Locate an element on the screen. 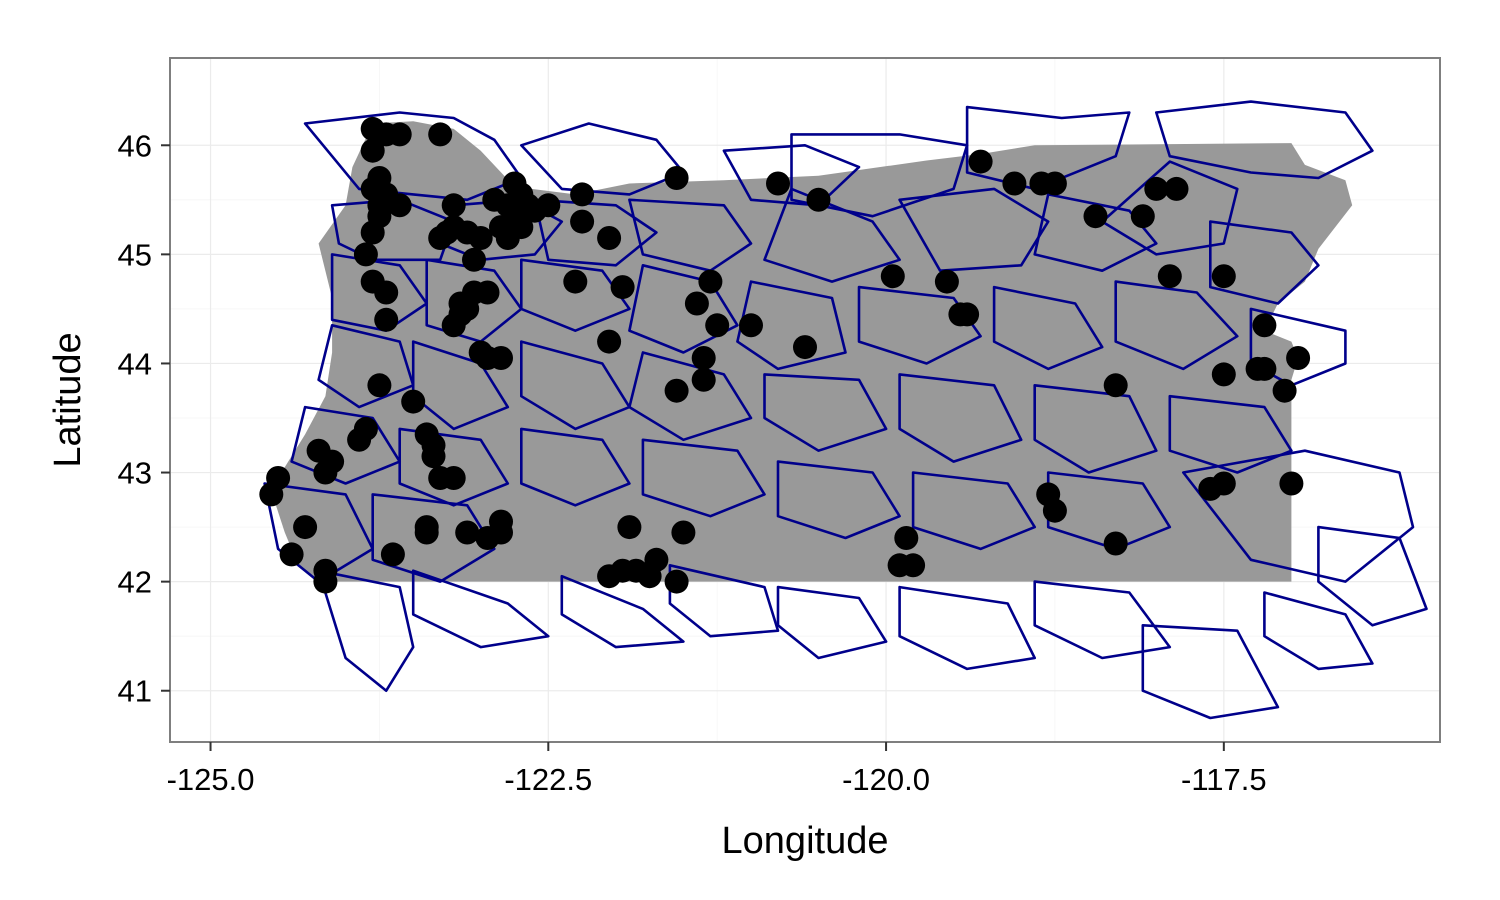 This screenshot has width=1500, height=900. y-tick-label: 46 is located at coordinates (135, 145).